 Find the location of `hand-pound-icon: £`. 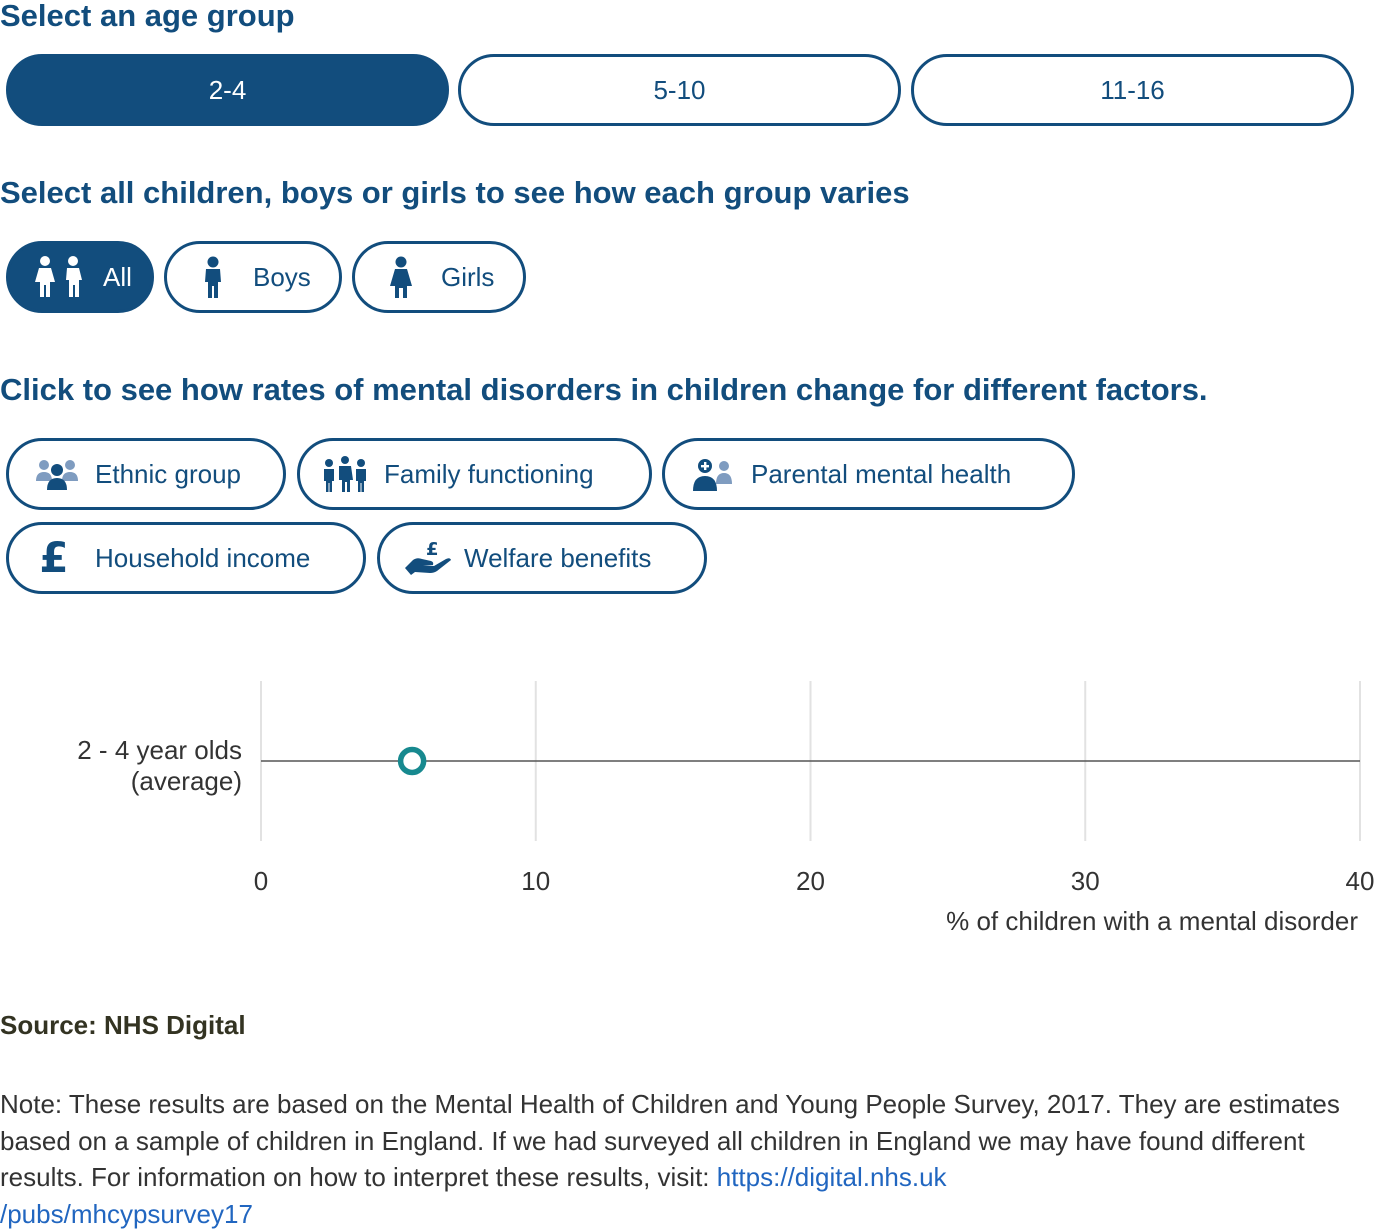

hand-pound-icon: £ is located at coordinates (428, 558).